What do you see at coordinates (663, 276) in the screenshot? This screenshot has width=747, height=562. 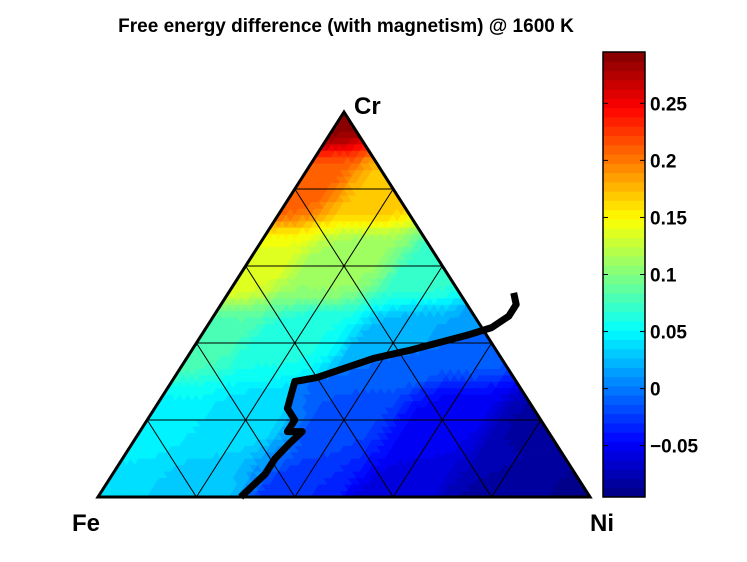 I see `colorbar-tick-label: 0.1` at bounding box center [663, 276].